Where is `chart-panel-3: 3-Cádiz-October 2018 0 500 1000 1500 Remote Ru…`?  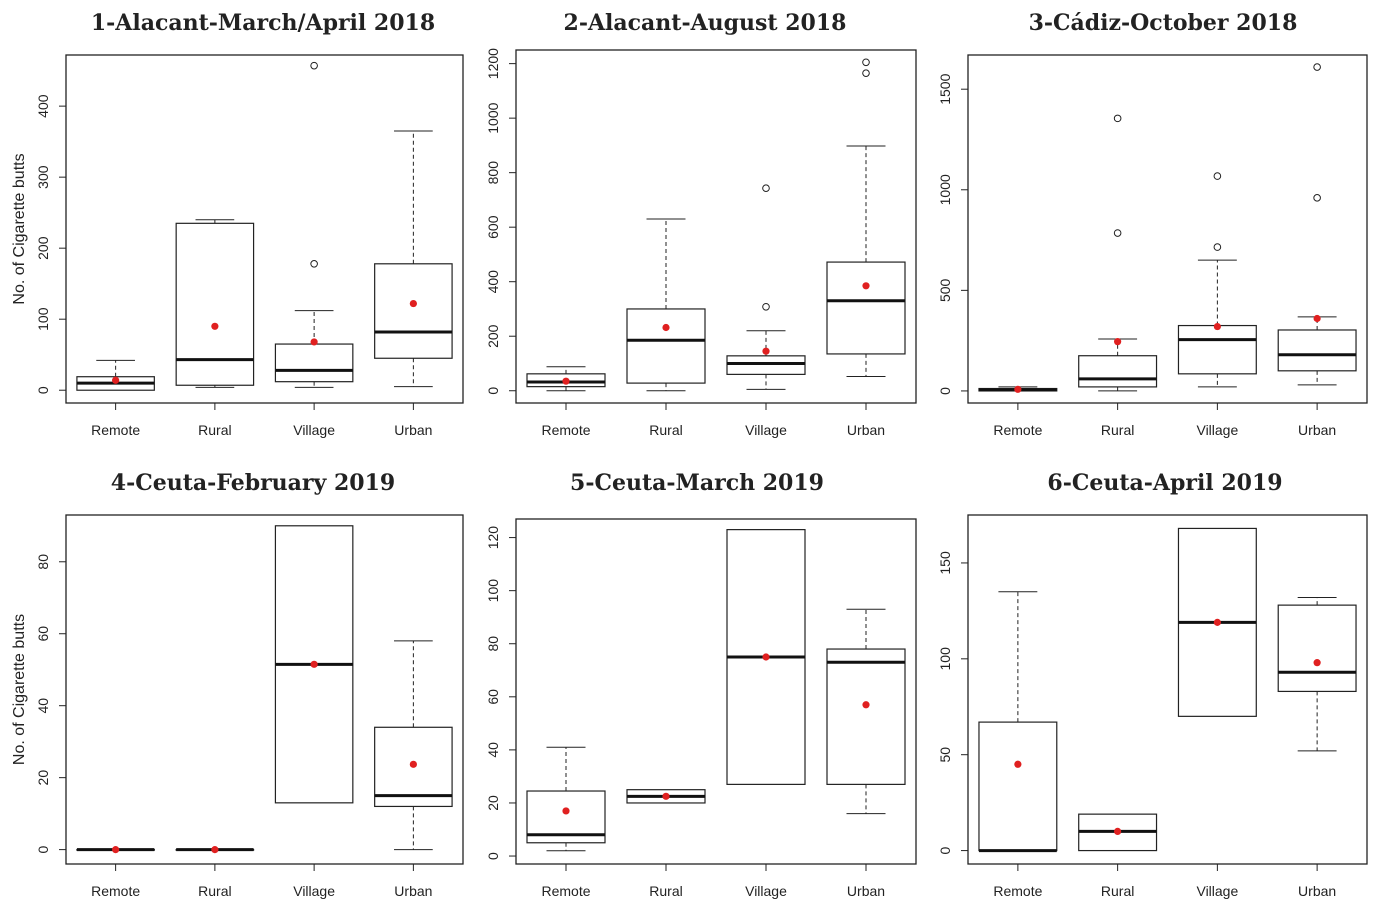
chart-panel-3: 3-Cádiz-October 2018 0 500 1000 1500 Remote Ru… is located at coordinates (1152, 224).